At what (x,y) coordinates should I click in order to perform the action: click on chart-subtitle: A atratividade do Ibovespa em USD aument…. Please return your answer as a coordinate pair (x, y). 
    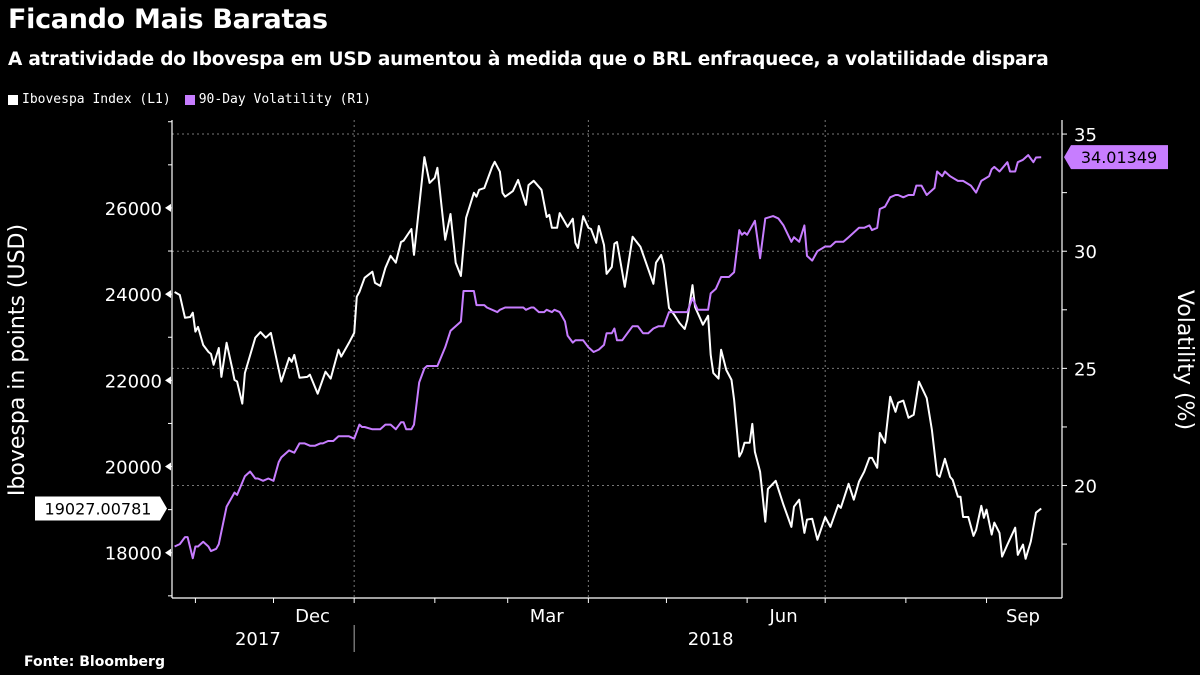
    Looking at the image, I should click on (528, 59).